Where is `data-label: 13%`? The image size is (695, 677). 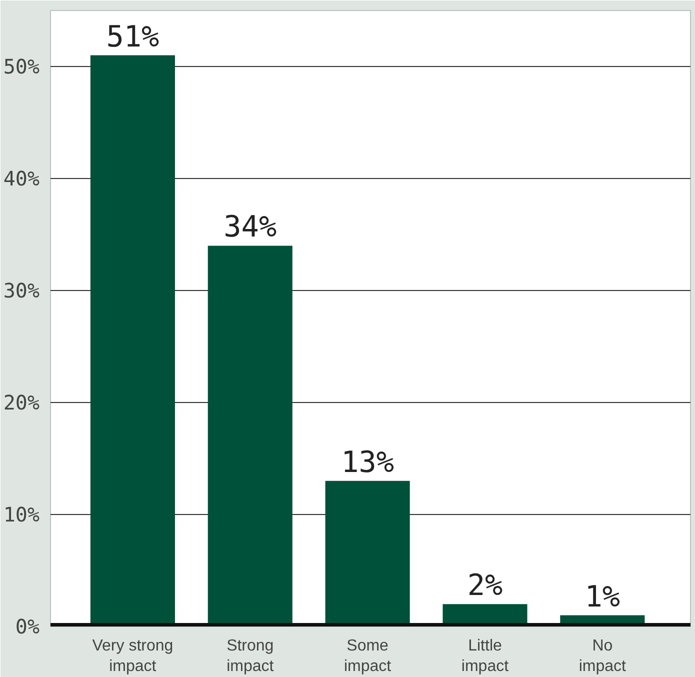 data-label: 13% is located at coordinates (367, 461).